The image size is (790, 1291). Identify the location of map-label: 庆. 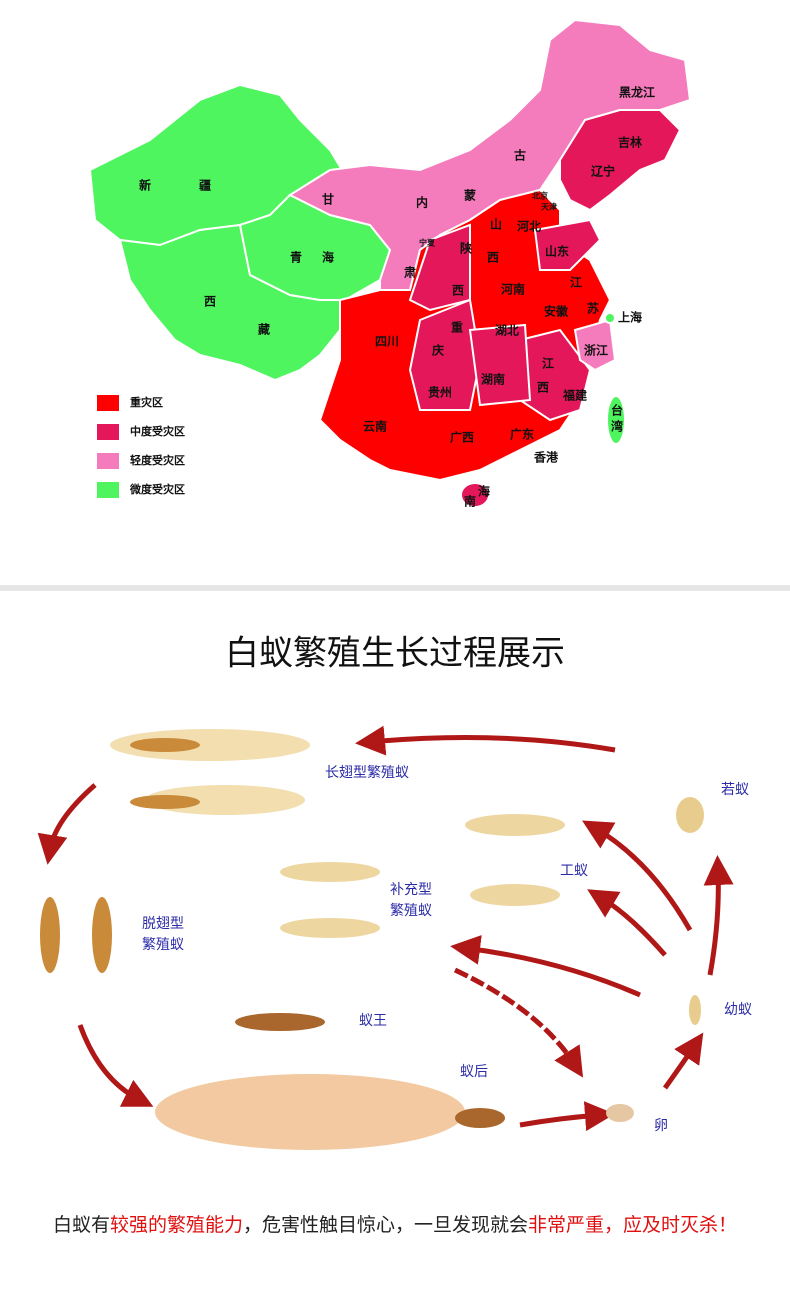
(437, 350).